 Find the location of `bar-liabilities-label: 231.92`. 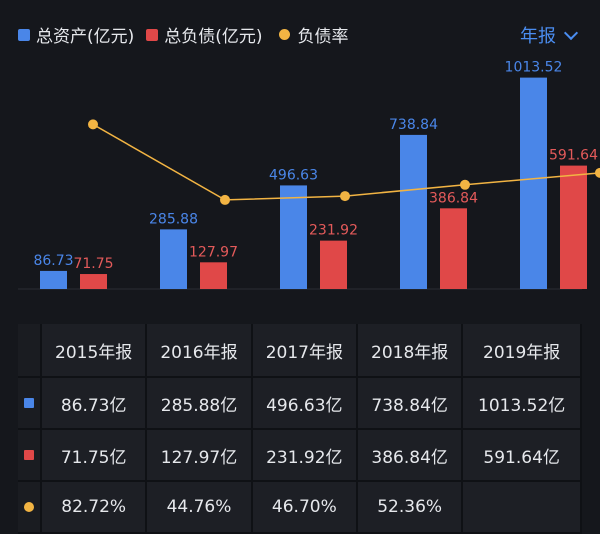

bar-liabilities-label: 231.92 is located at coordinates (333, 231).